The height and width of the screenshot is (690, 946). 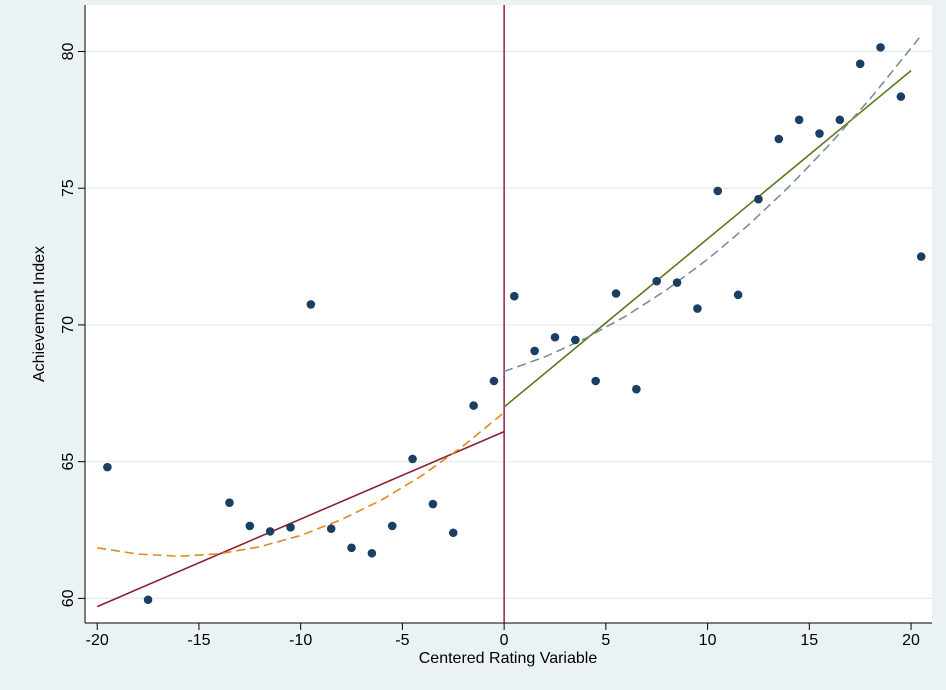 I want to click on x-tick-label: -10, so click(x=300, y=640).